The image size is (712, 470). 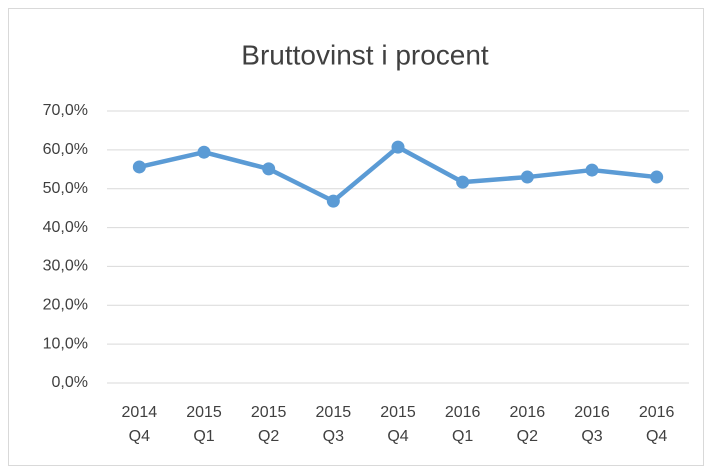 I want to click on y-tick-label: 50,0%, so click(x=65, y=188).